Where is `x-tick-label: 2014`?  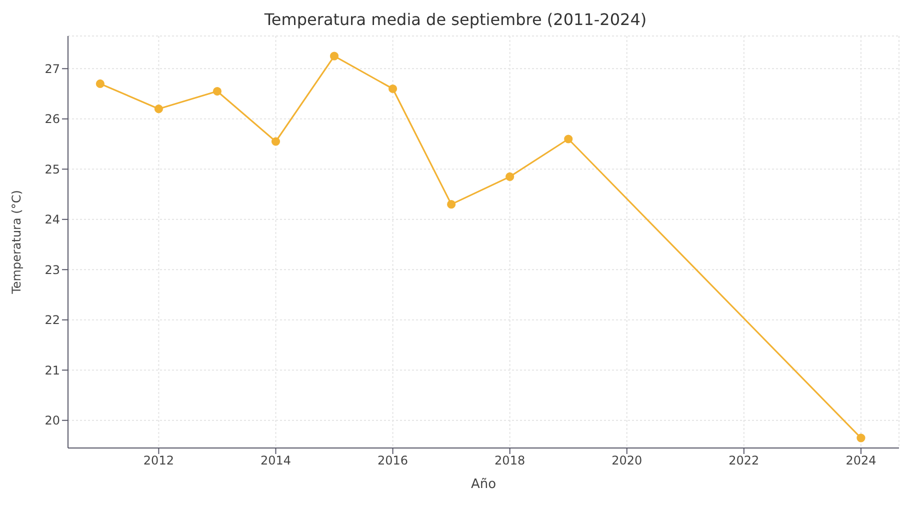
x-tick-label: 2014 is located at coordinates (276, 461).